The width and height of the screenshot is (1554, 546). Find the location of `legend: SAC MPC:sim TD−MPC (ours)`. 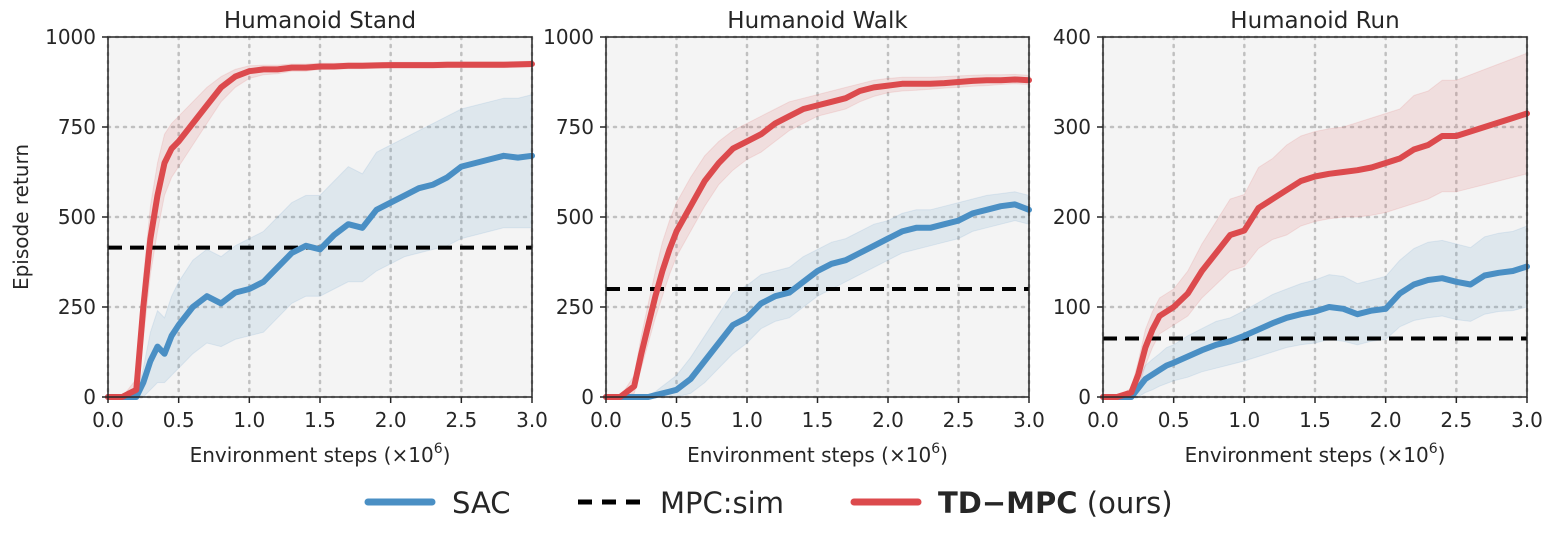

legend: SAC MPC:sim TD−MPC (ours) is located at coordinates (768, 503).